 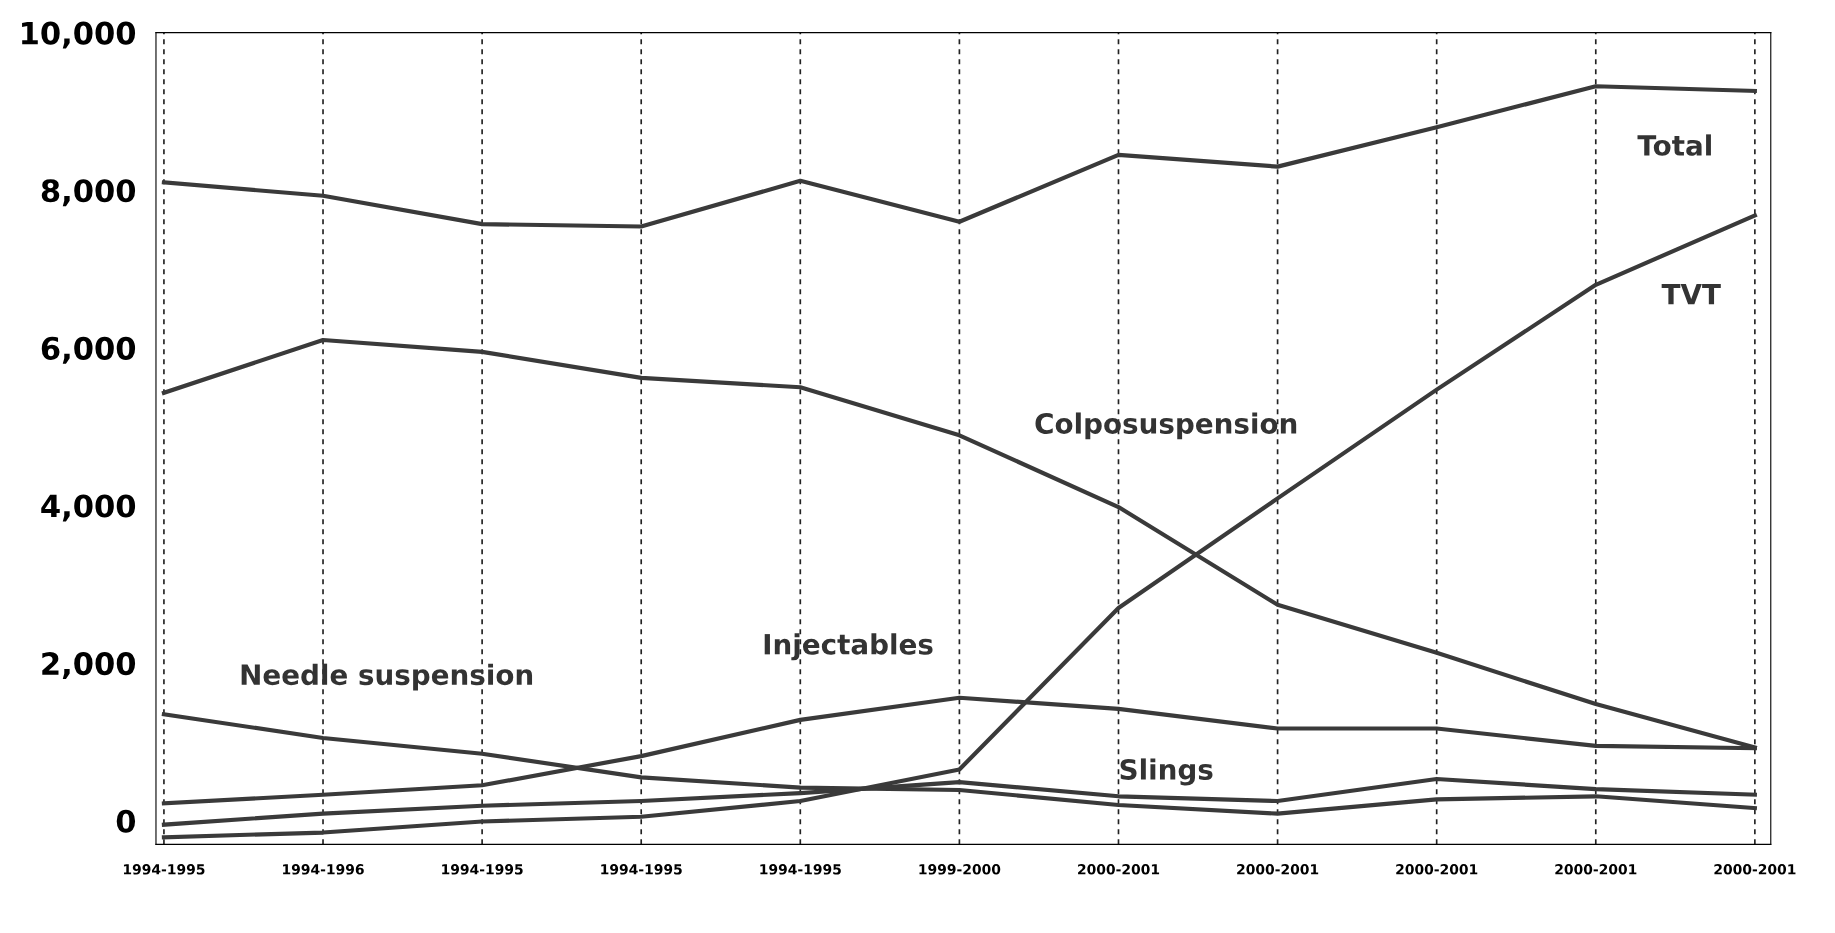 What do you see at coordinates (79, 35) in the screenshot?
I see `y-tick-label: 10,000` at bounding box center [79, 35].